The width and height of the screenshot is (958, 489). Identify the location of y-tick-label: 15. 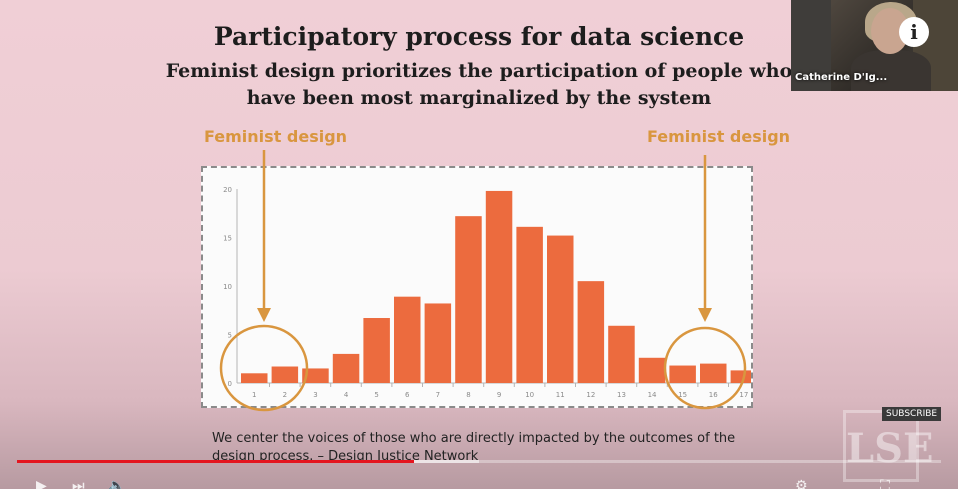
(227, 239).